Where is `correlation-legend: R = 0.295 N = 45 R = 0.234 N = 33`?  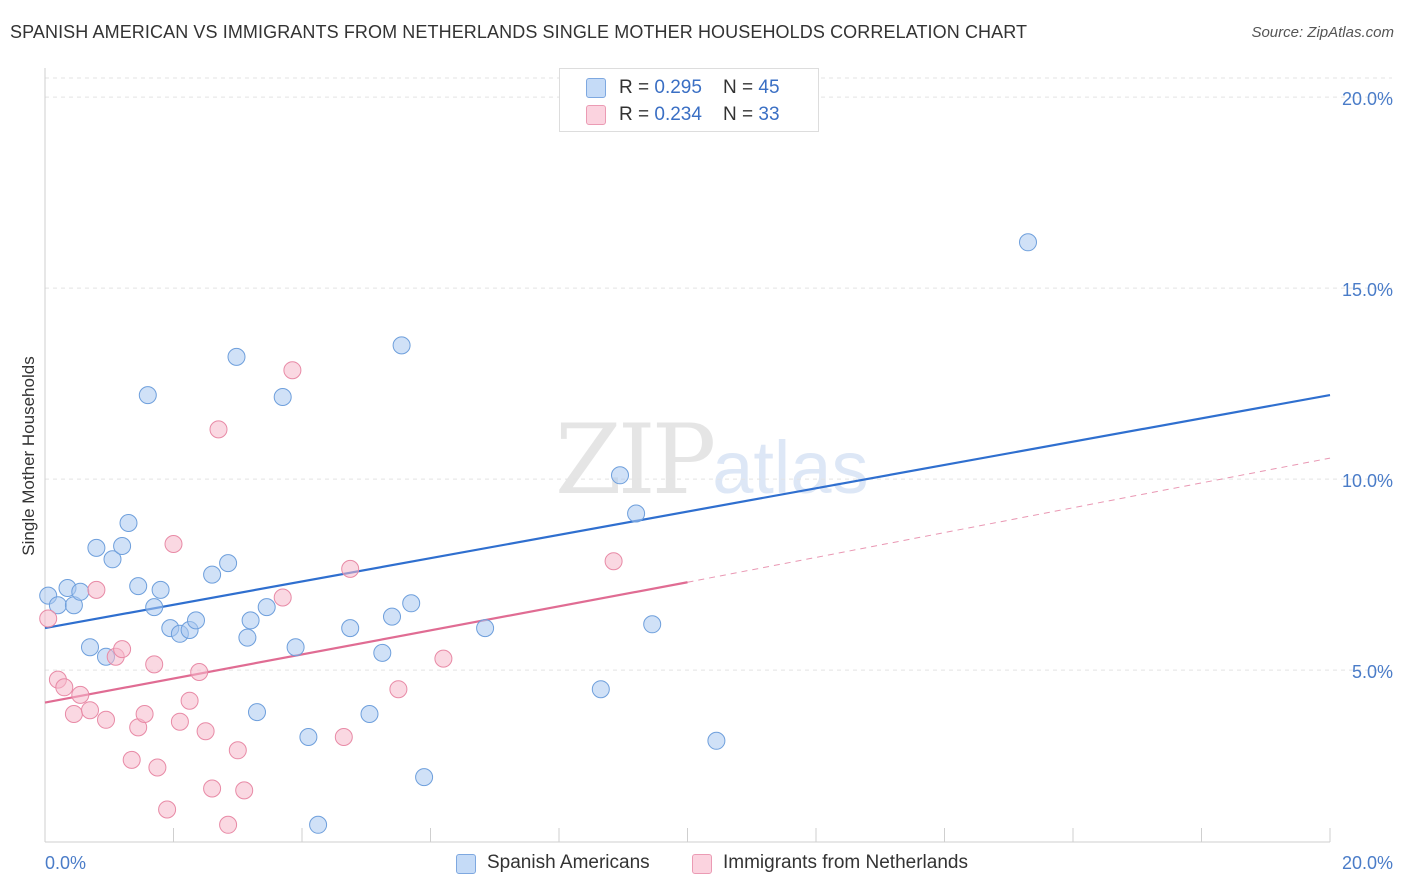 correlation-legend: R = 0.295 N = 45 R = 0.234 N = 33 is located at coordinates (689, 100).